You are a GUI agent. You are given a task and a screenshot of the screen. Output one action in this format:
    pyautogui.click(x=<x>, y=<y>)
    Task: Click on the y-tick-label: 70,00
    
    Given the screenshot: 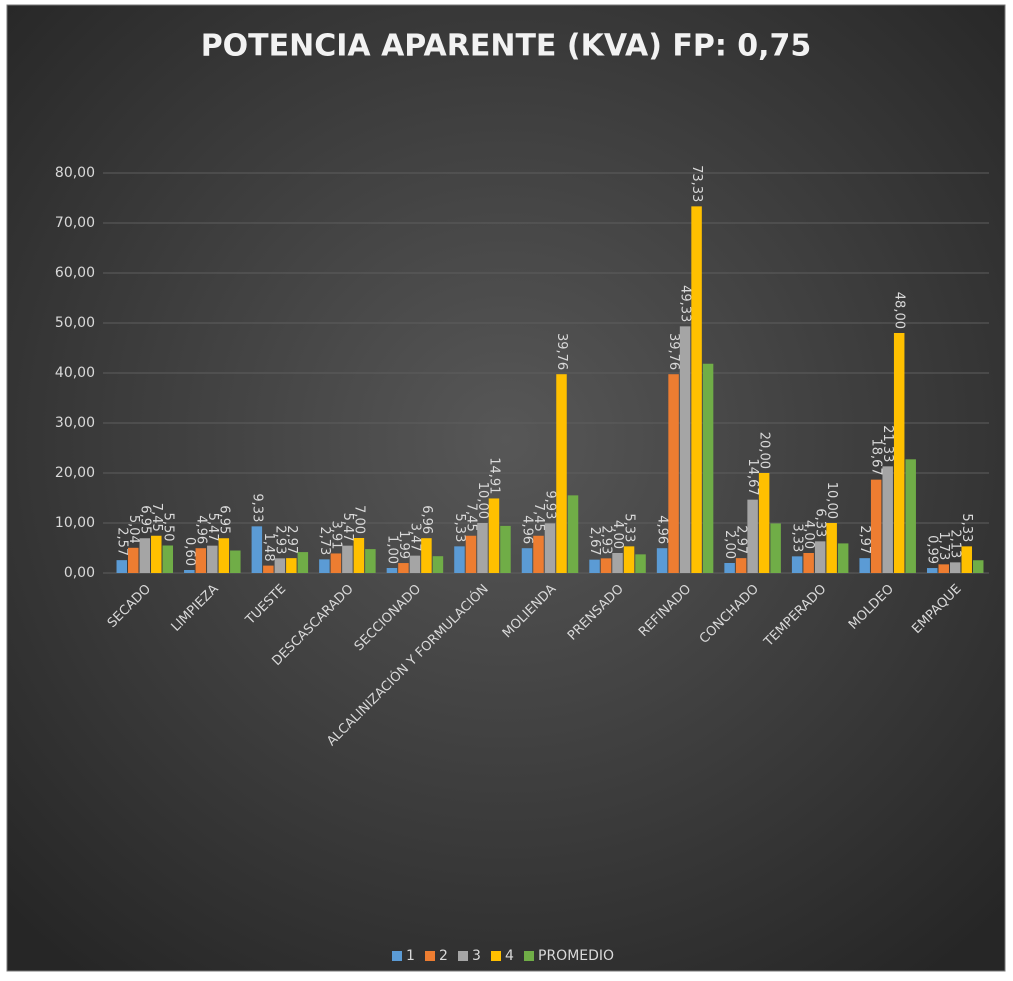 What is the action you would take?
    pyautogui.click(x=75, y=223)
    